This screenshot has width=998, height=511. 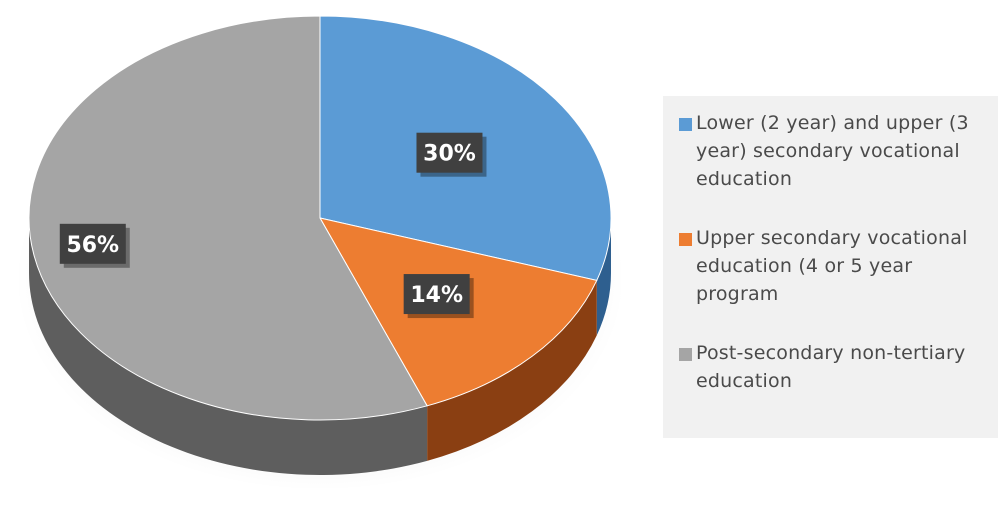 I want to click on data-label-1: 14%, so click(x=438, y=296).